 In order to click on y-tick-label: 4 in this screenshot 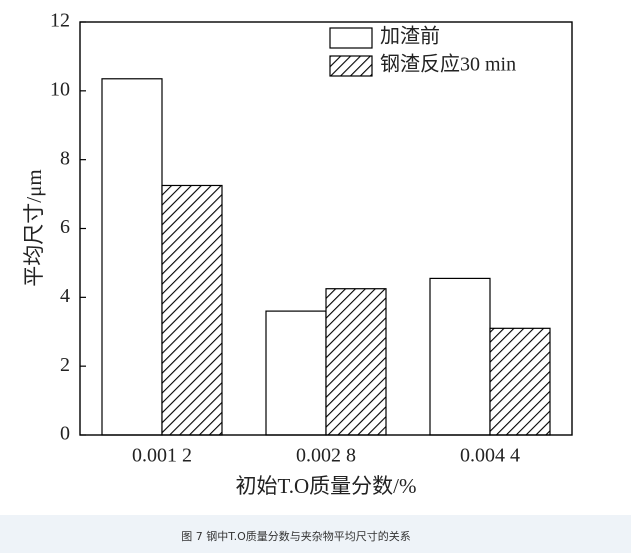, I will do `click(65, 296)`.